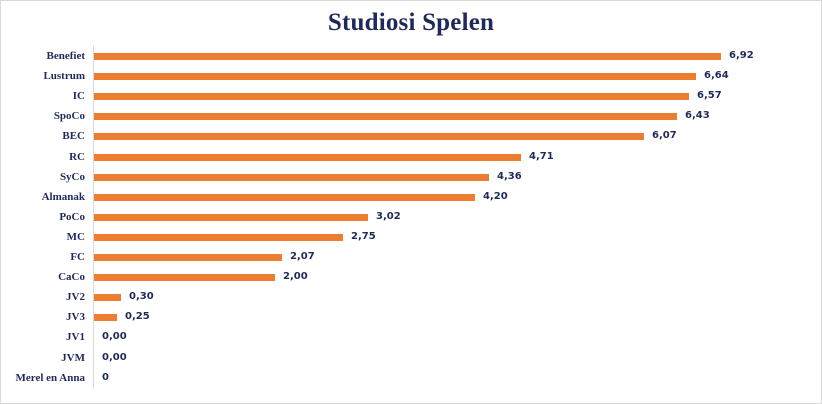 This screenshot has height=404, width=822. What do you see at coordinates (71, 277) in the screenshot?
I see `category-label: CaCo` at bounding box center [71, 277].